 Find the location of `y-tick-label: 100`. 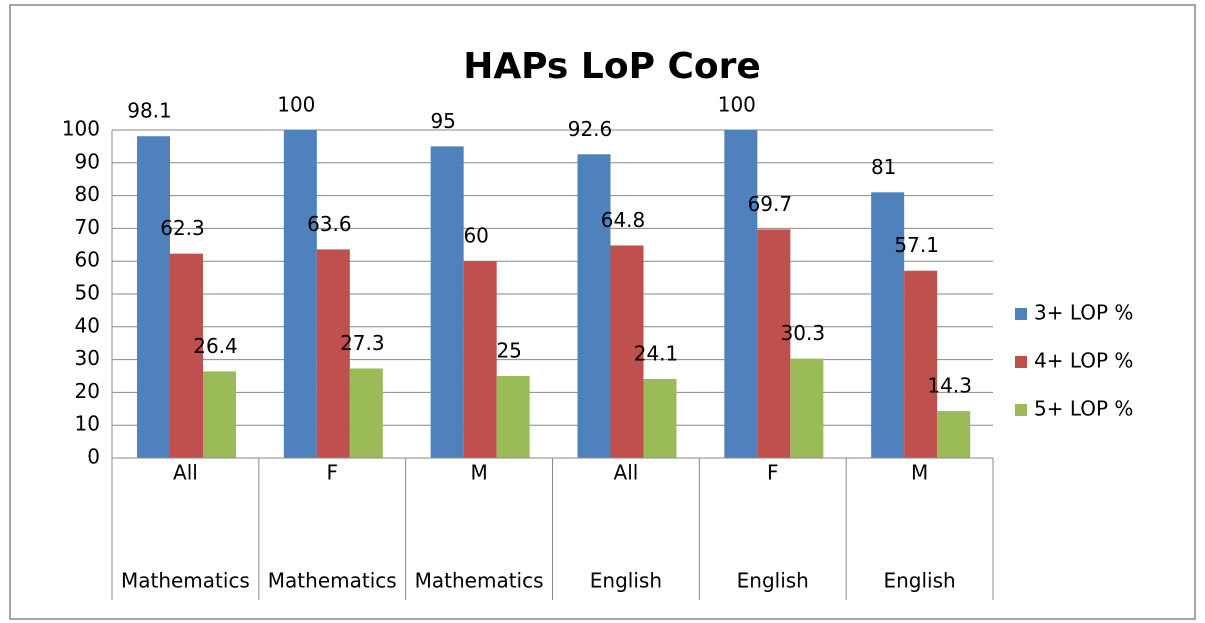

y-tick-label: 100 is located at coordinates (81, 129).